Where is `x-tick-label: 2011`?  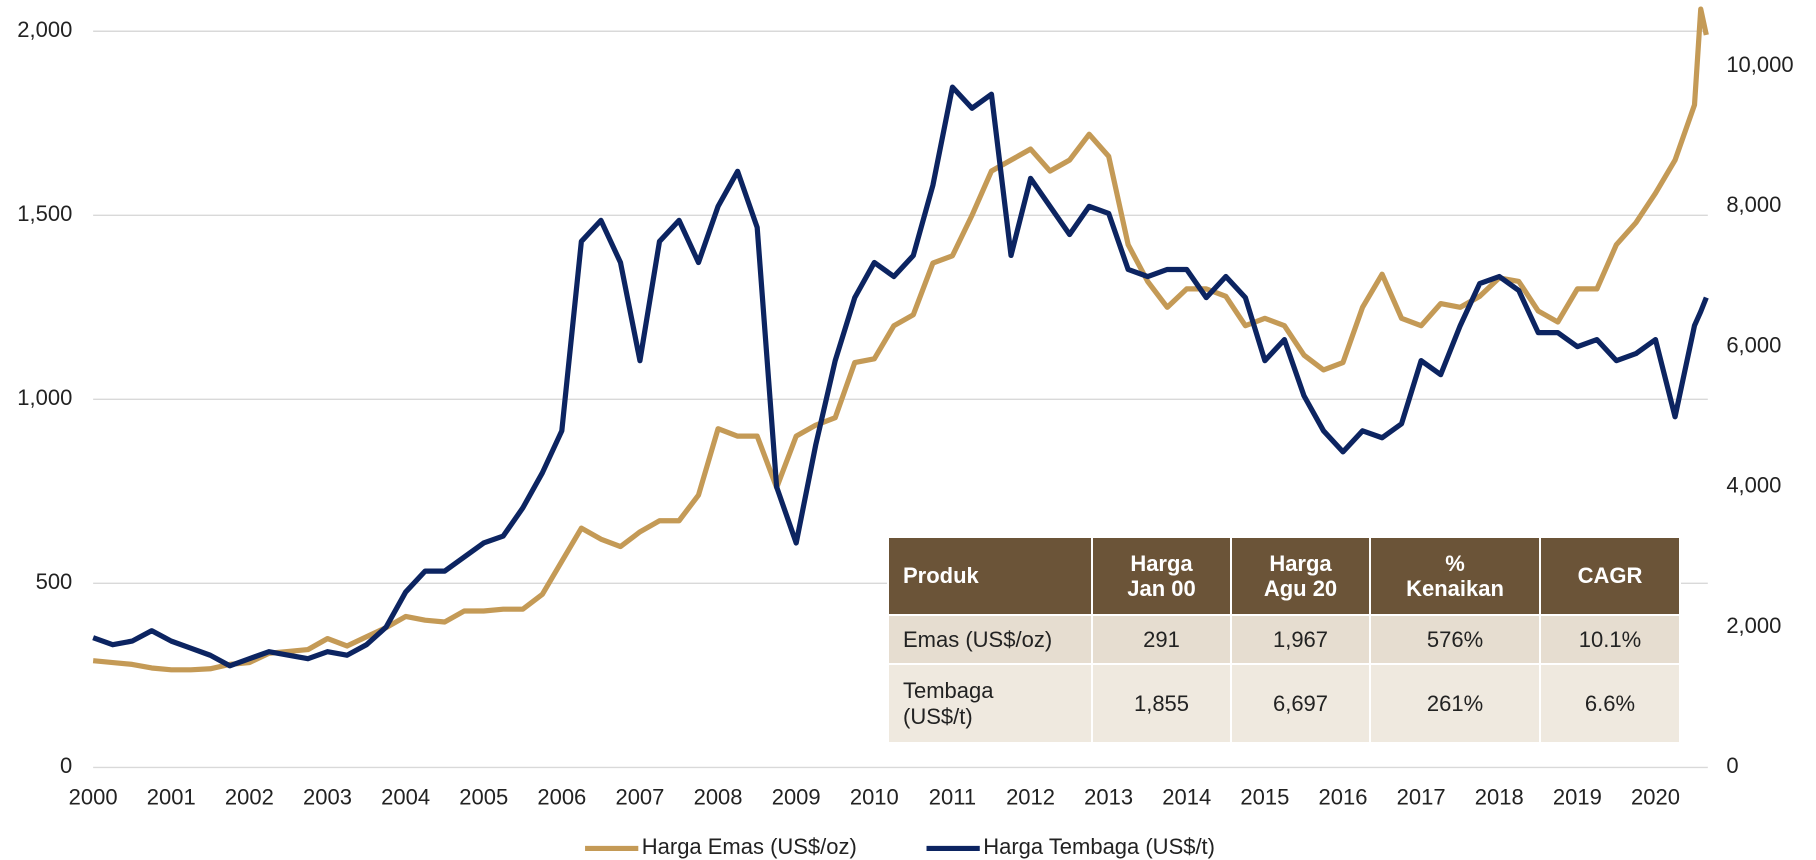 x-tick-label: 2011 is located at coordinates (952, 796).